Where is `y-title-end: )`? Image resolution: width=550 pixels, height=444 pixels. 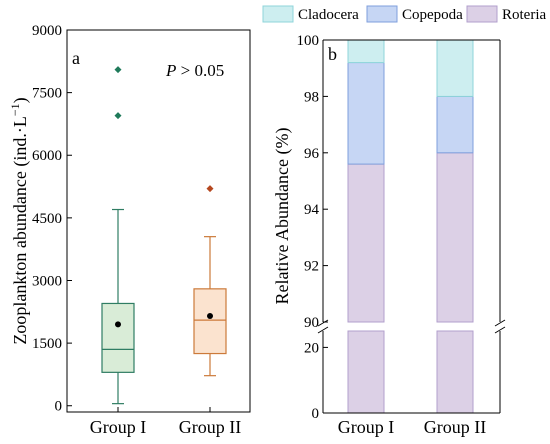
y-title-end: ) is located at coordinates (20, 100).